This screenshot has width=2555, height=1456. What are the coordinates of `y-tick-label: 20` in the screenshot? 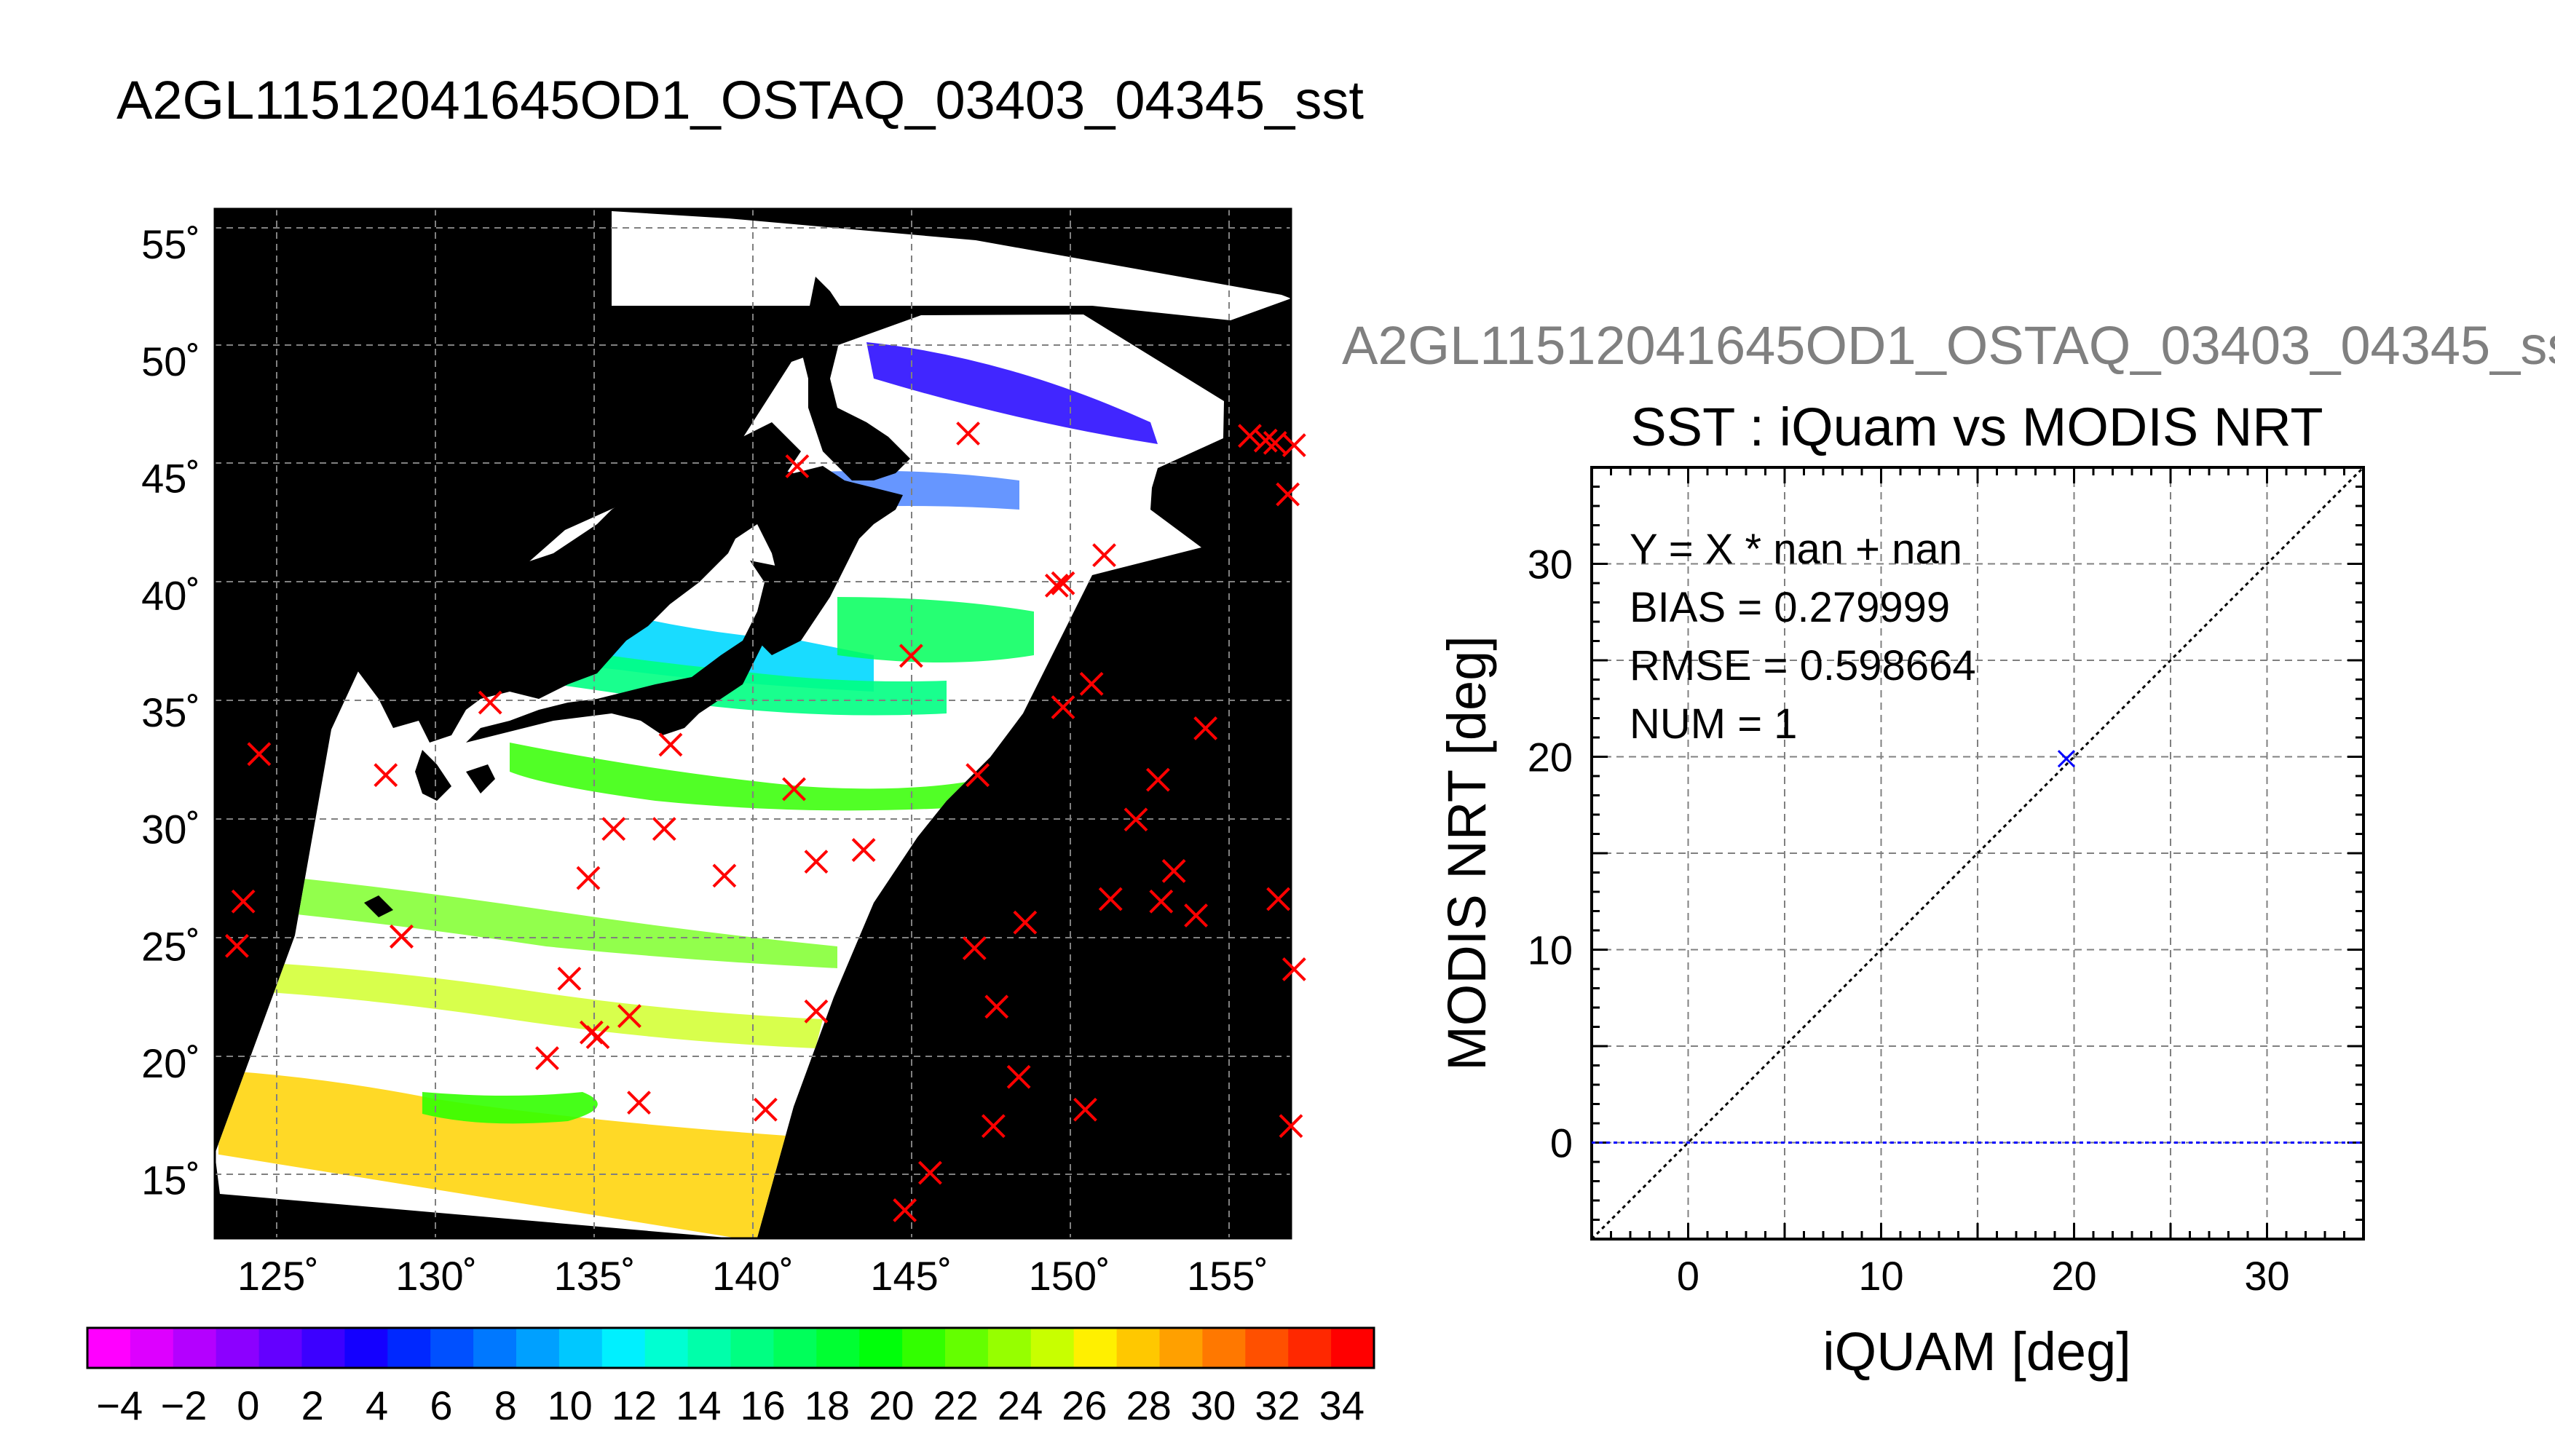 It's located at (1550, 757).